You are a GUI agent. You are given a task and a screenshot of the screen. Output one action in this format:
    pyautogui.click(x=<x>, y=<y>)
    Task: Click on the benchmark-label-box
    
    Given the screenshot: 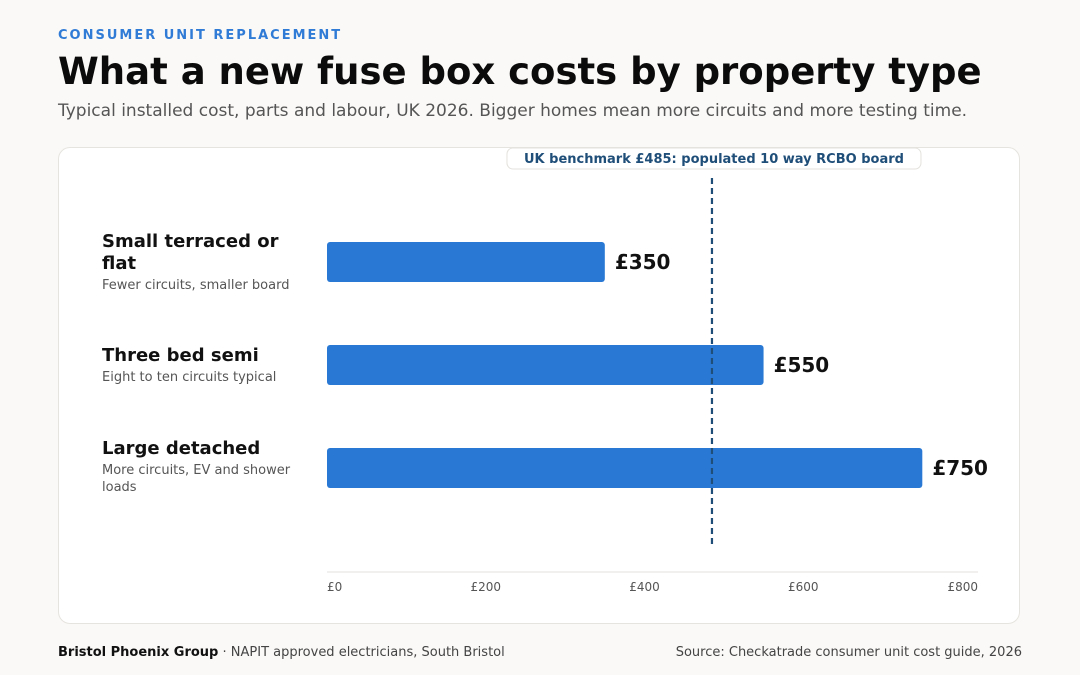 What is the action you would take?
    pyautogui.click(x=714, y=158)
    